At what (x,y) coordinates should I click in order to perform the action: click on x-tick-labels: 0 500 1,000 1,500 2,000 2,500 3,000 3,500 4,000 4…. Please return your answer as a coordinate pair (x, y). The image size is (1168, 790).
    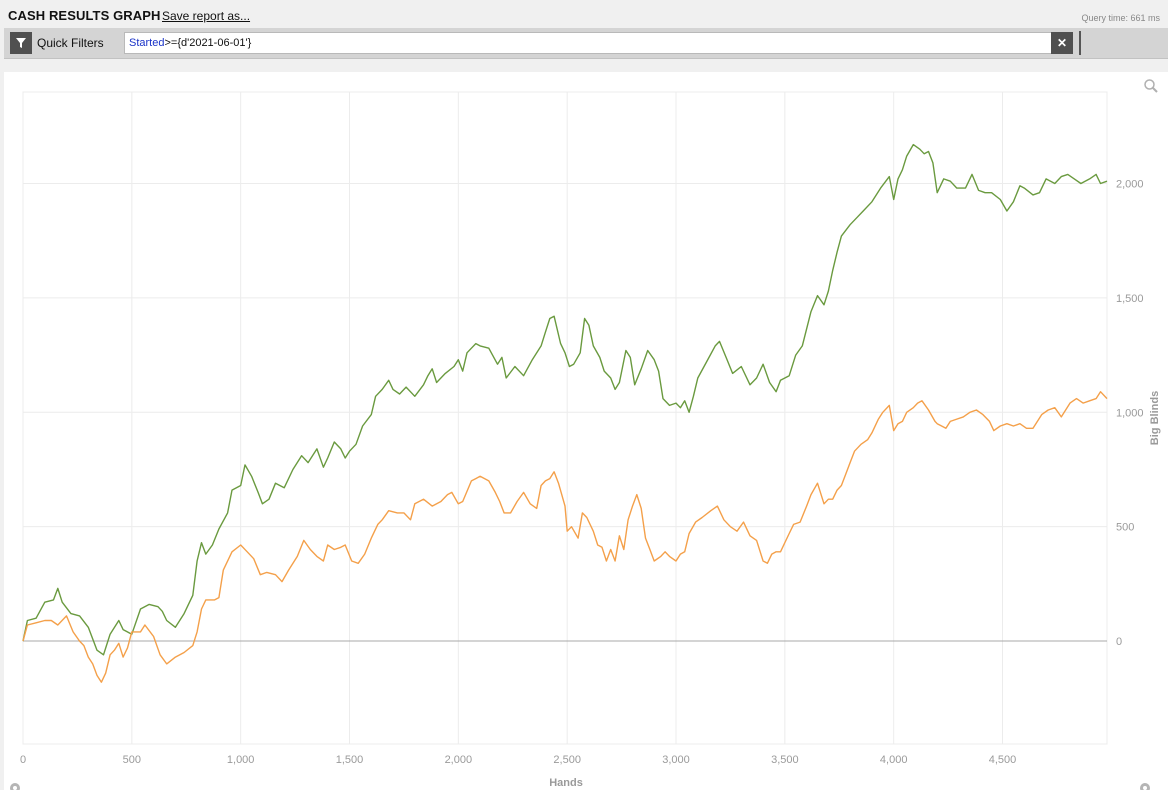
    Looking at the image, I should click on (518, 760).